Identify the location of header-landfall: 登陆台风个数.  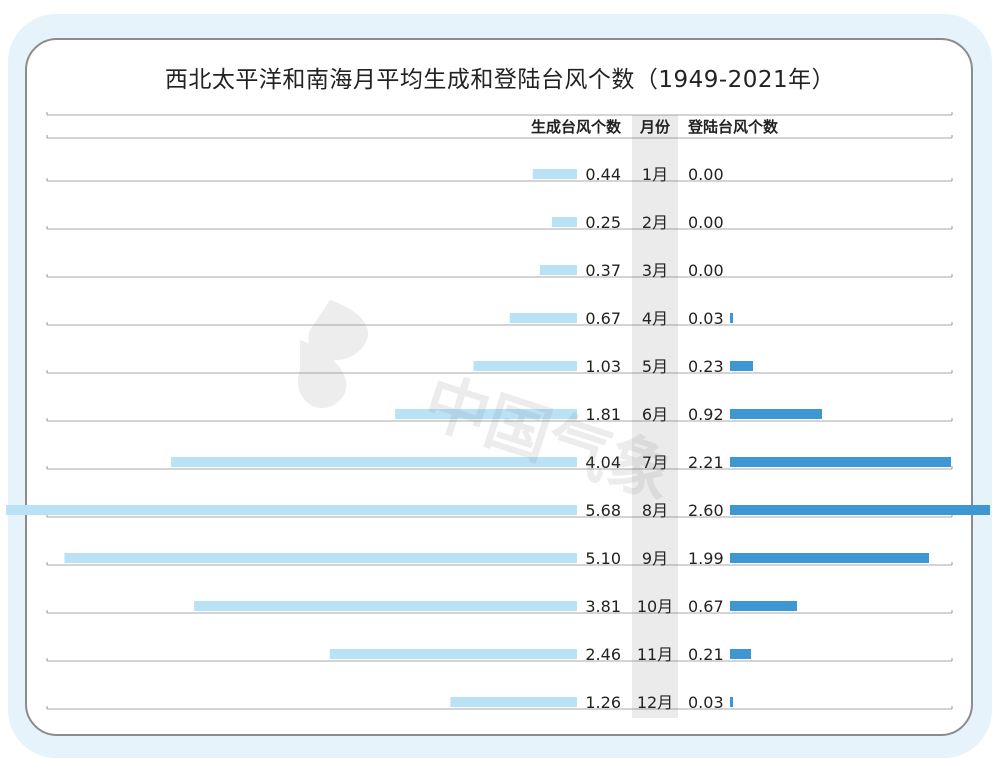
(733, 127).